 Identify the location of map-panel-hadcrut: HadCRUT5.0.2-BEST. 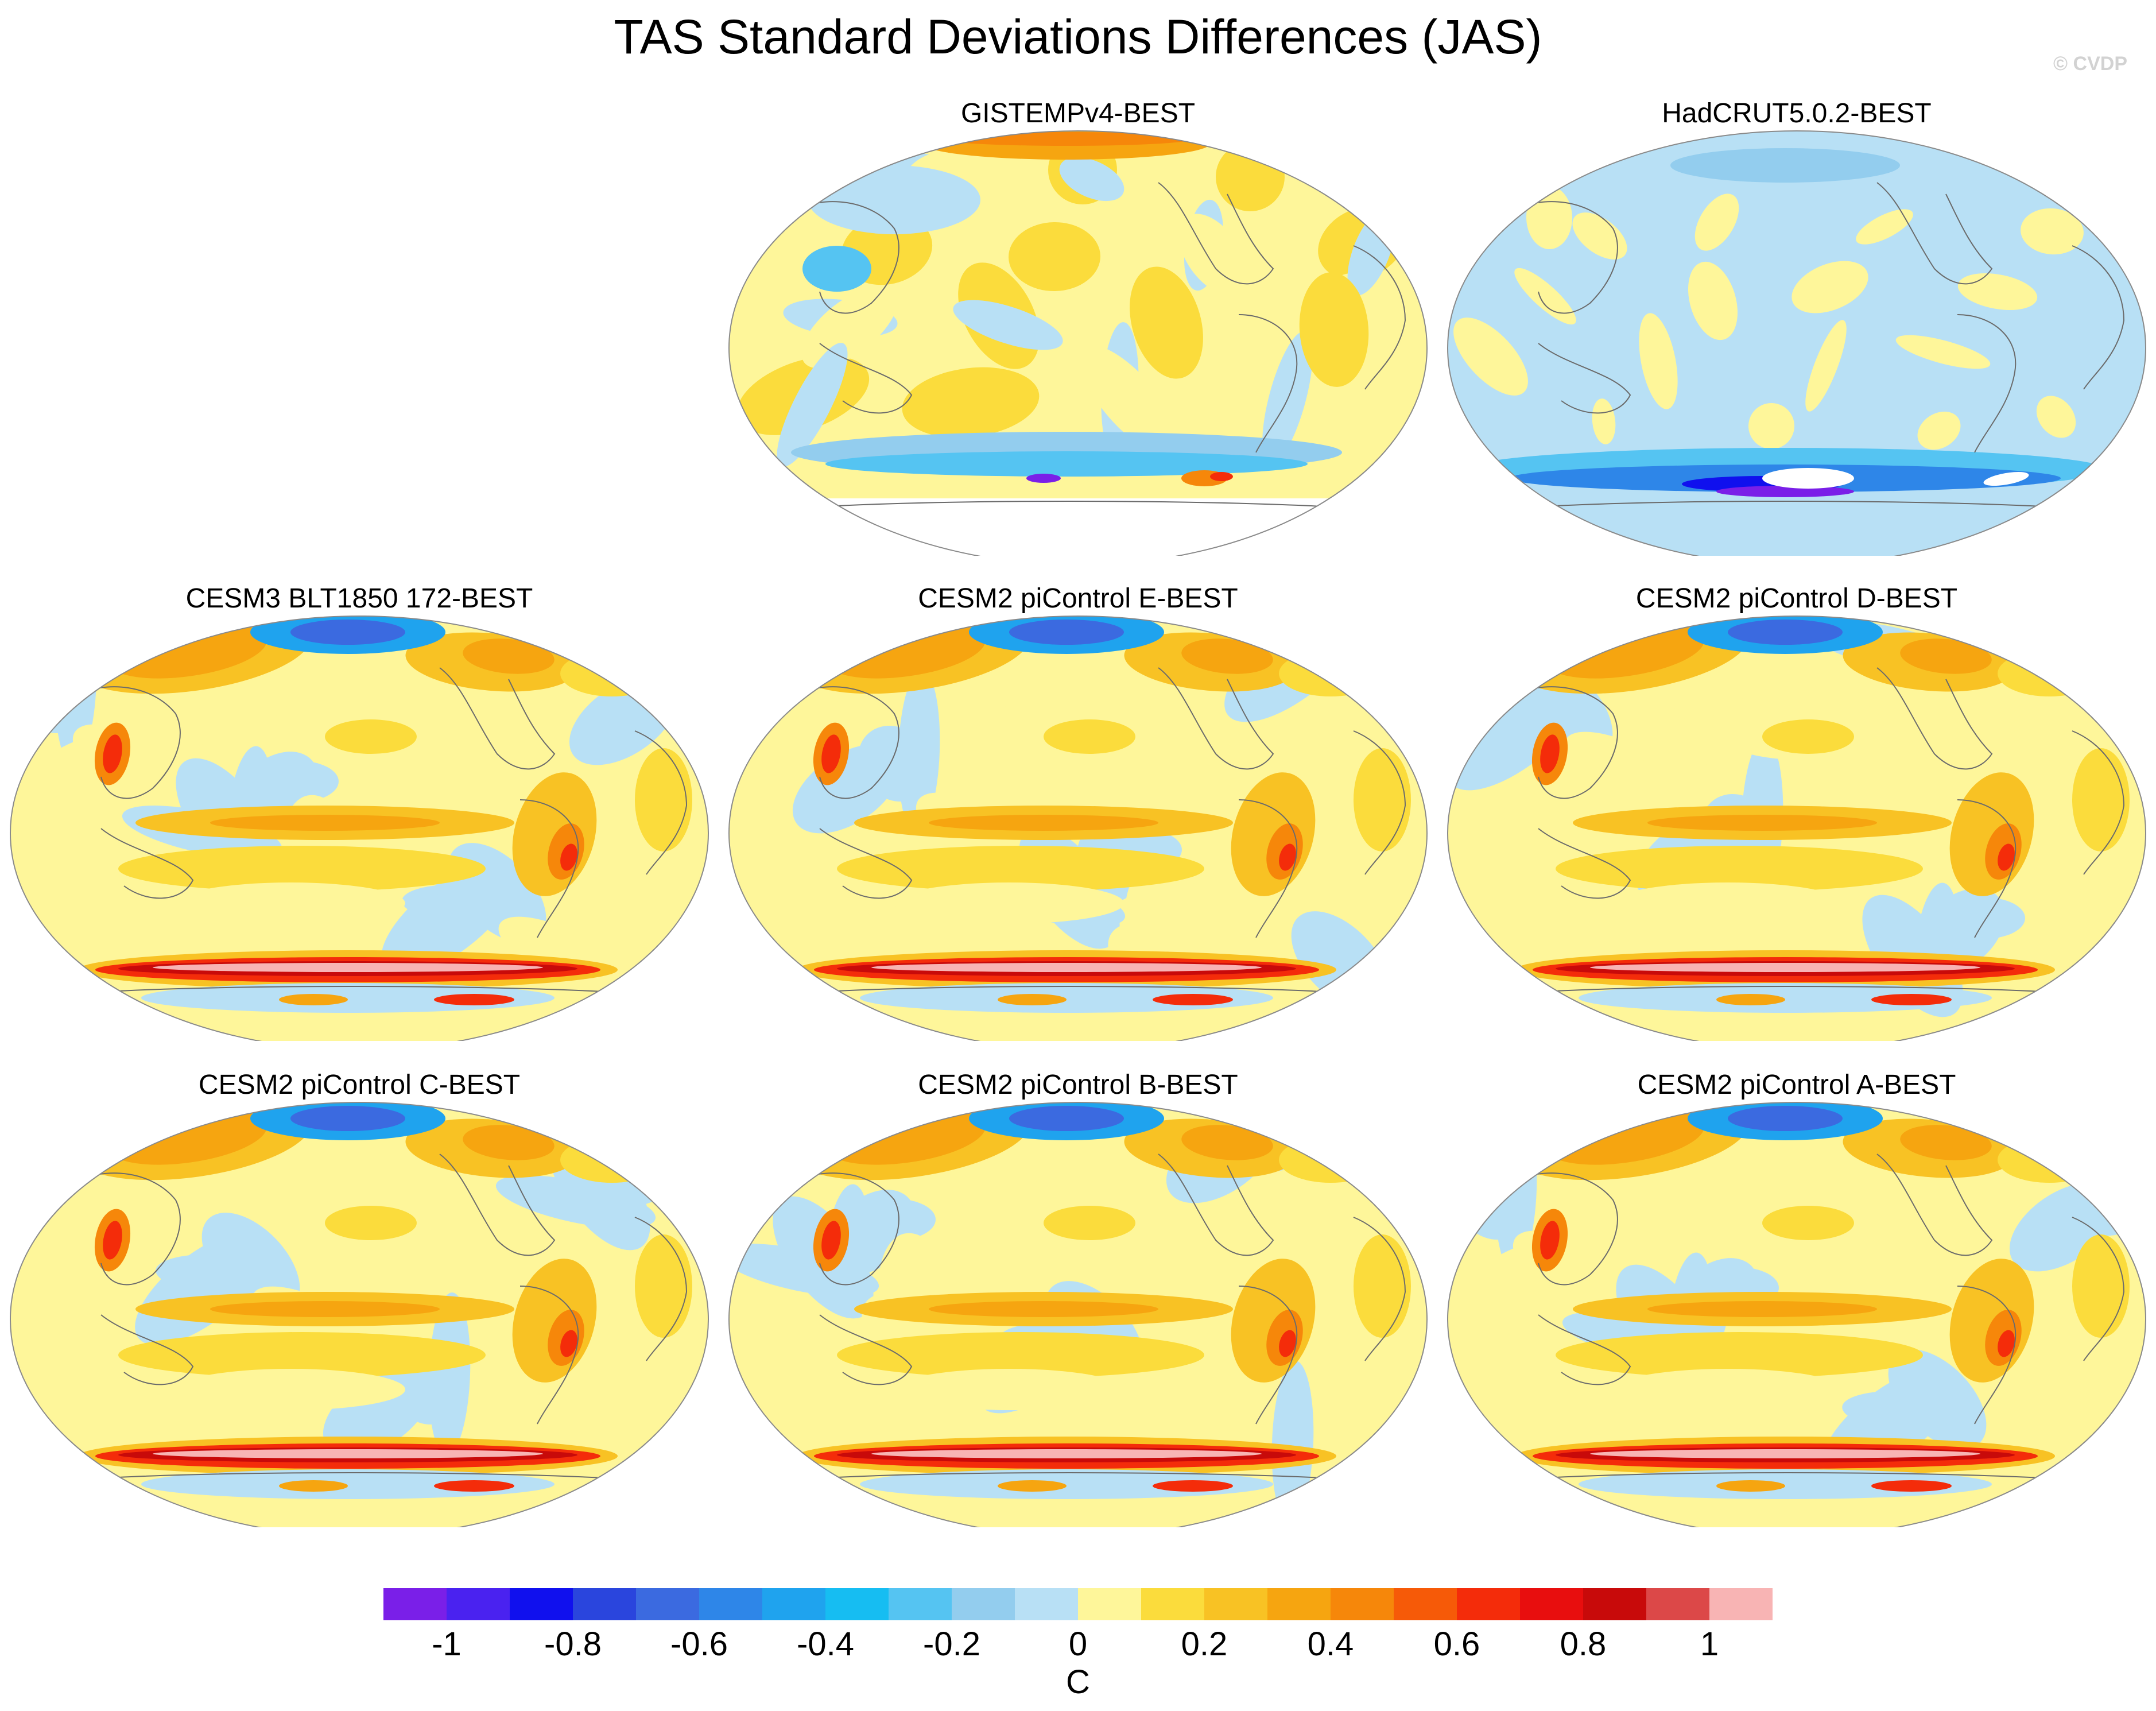
(1797, 343).